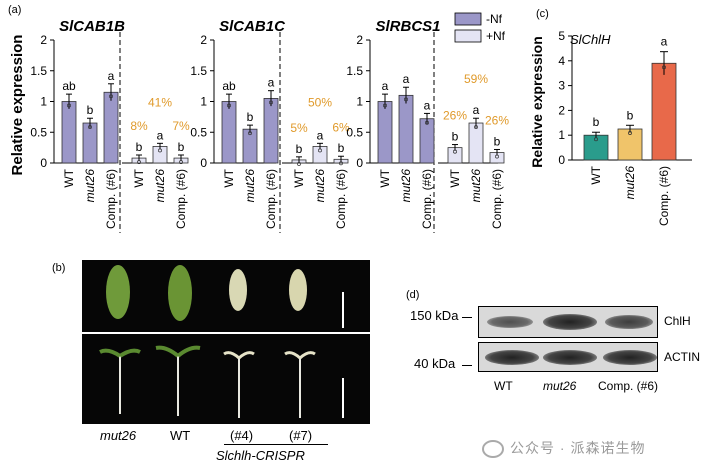 This screenshot has height=470, width=714. What do you see at coordinates (260, 455) in the screenshot?
I see `photo-label-crispr: Slchlh-CRISPR` at bounding box center [260, 455].